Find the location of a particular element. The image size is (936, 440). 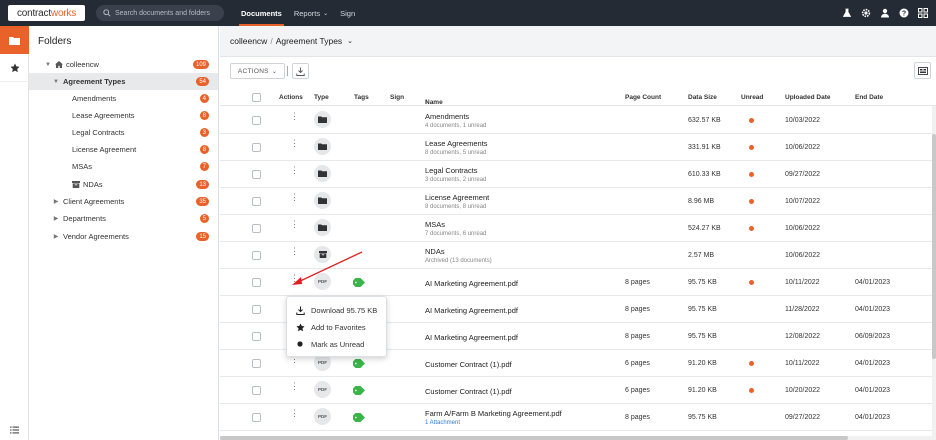

col-type: Type is located at coordinates (321, 97).